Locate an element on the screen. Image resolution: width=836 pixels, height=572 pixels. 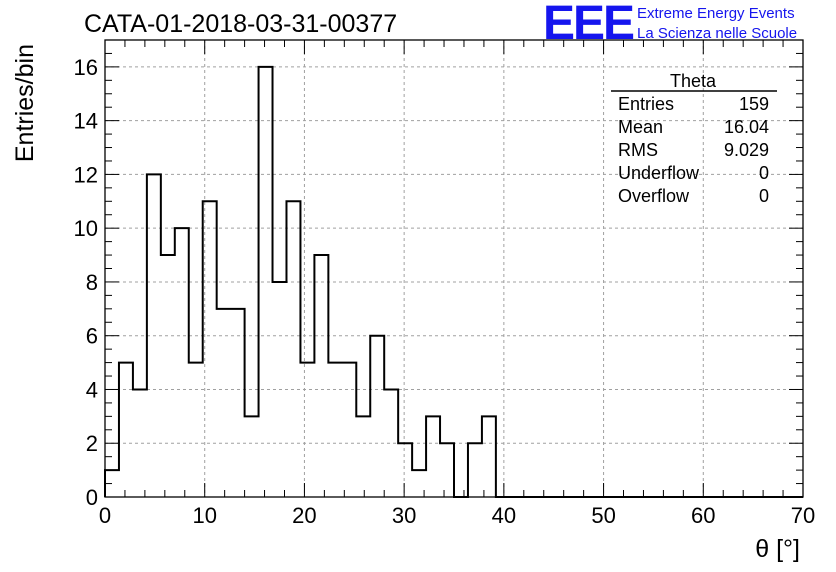
x-tick-label: 60 is located at coordinates (703, 515).